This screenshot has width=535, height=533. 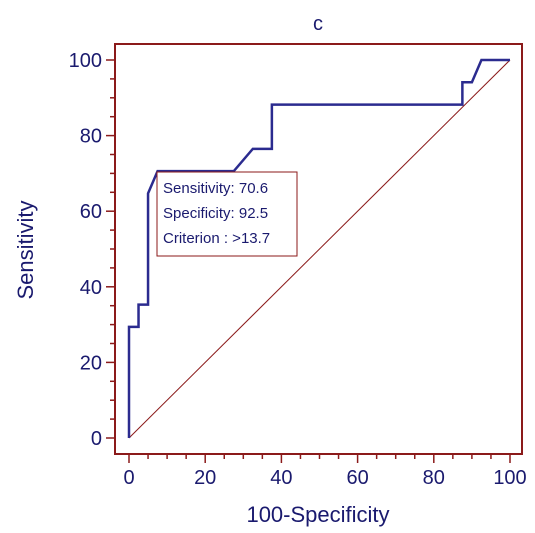 I want to click on y-axis-title: Sensitivity, so click(x=25, y=249).